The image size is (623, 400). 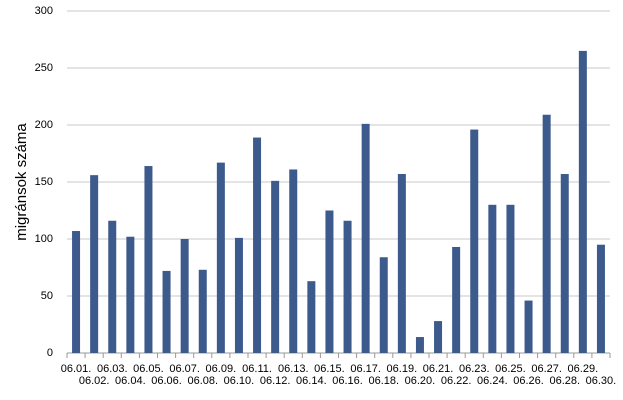 What do you see at coordinates (44, 239) in the screenshot?
I see `y-tick-label: 100` at bounding box center [44, 239].